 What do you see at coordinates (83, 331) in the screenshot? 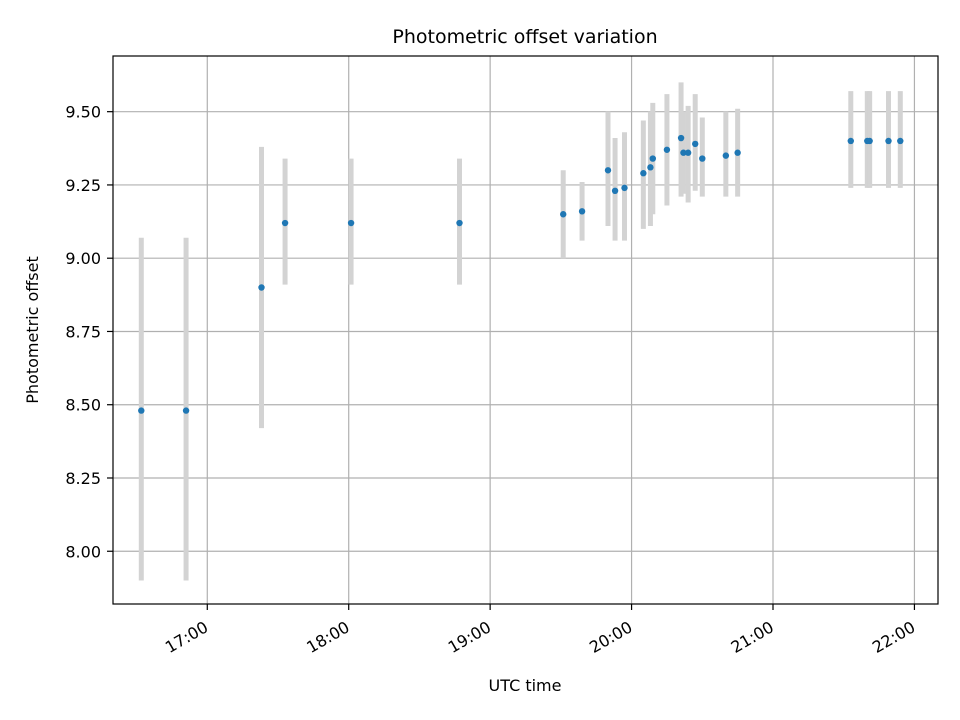
I see `y-tick-label: 8.75` at bounding box center [83, 331].